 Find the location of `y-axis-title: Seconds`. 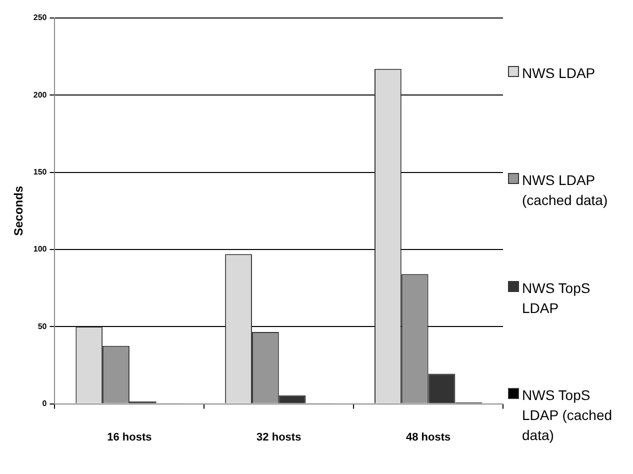

y-axis-title: Seconds is located at coordinates (19, 211).